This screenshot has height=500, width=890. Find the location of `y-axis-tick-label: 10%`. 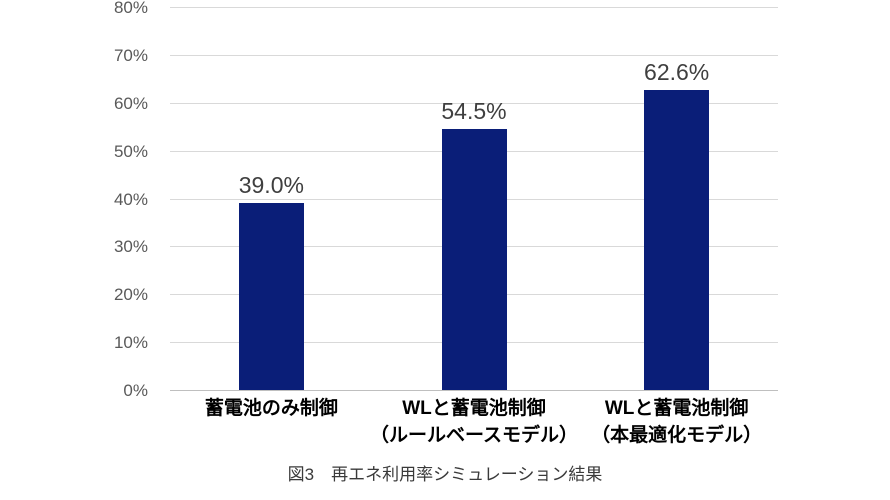

y-axis-tick-label: 10% is located at coordinates (130, 343).